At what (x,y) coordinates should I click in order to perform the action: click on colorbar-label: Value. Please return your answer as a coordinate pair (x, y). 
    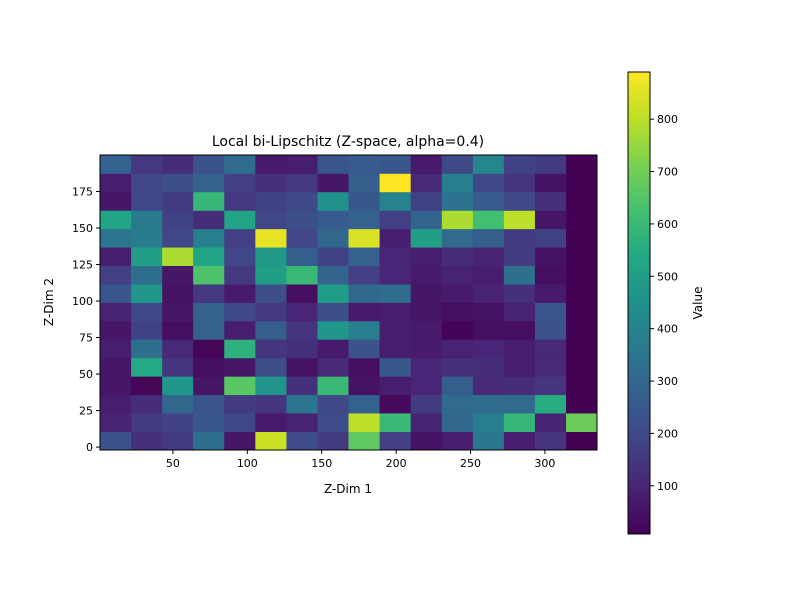
    Looking at the image, I should click on (698, 303).